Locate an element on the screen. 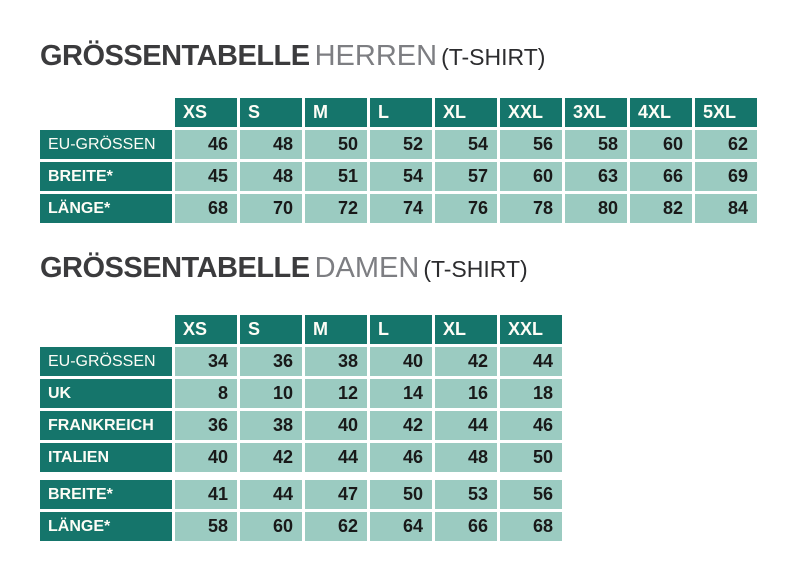 The width and height of the screenshot is (803, 583). size-value-cell: 45 is located at coordinates (206, 176).